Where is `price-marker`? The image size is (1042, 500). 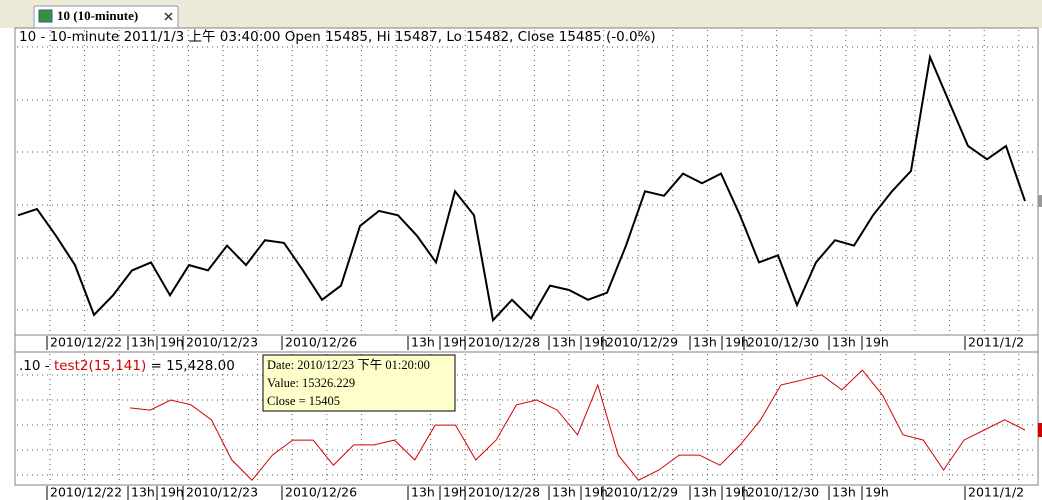
price-marker is located at coordinates (1040, 201).